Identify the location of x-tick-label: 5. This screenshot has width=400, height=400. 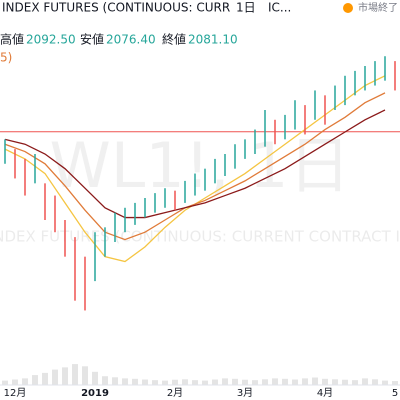
(395, 393).